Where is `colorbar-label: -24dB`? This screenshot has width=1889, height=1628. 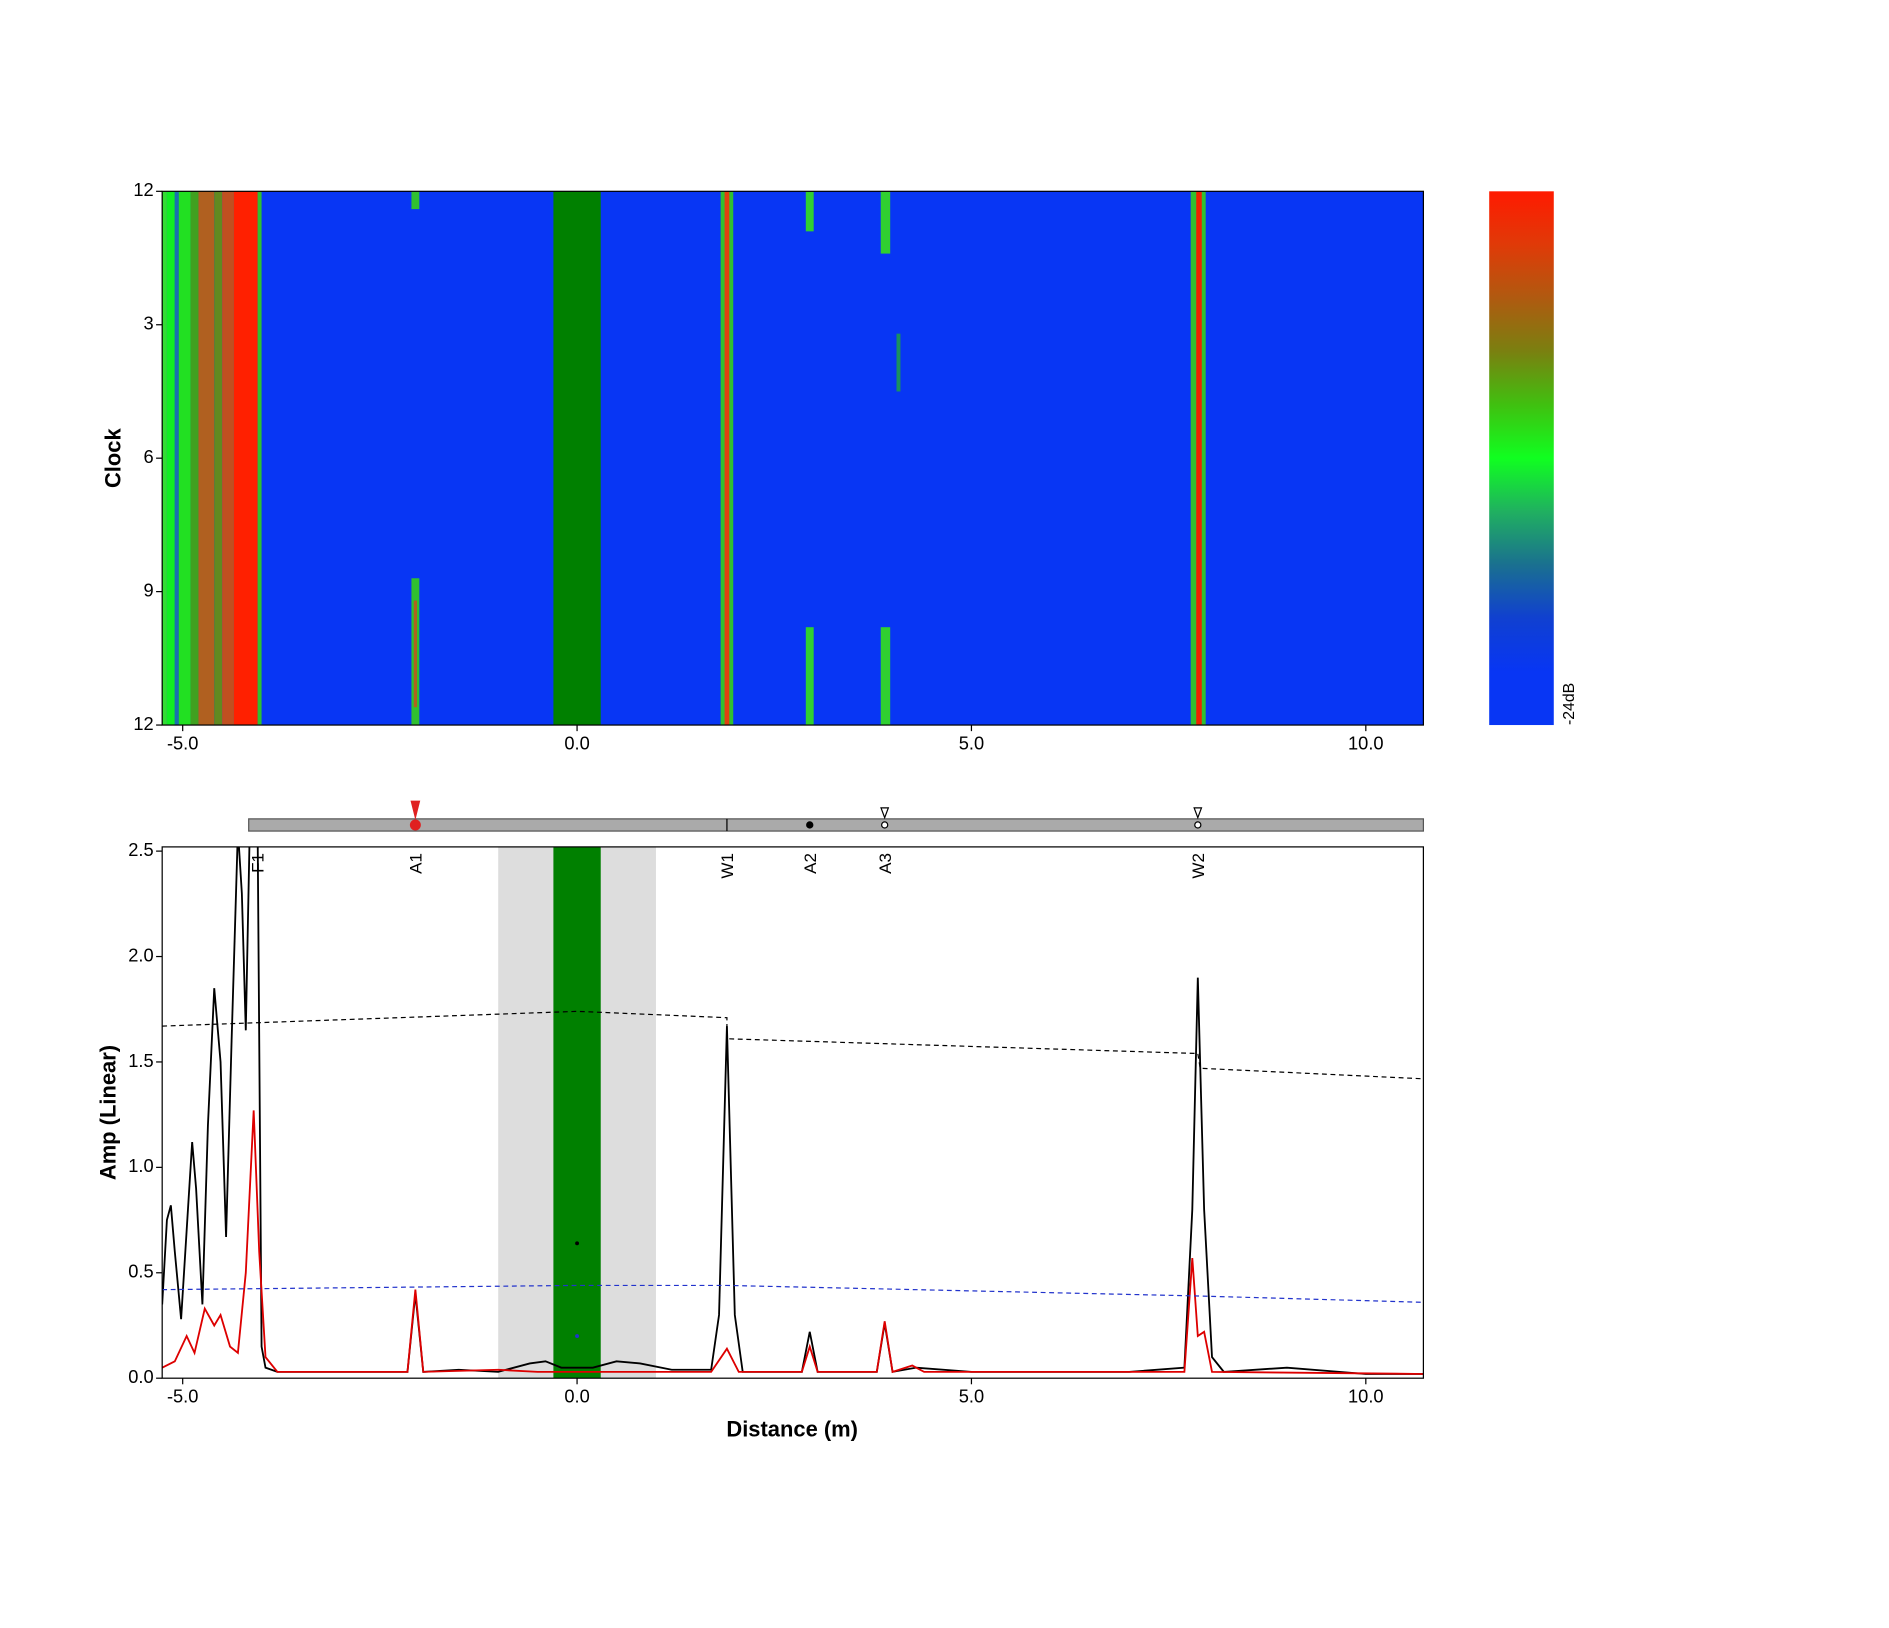
colorbar-label: -24dB is located at coordinates (1569, 704).